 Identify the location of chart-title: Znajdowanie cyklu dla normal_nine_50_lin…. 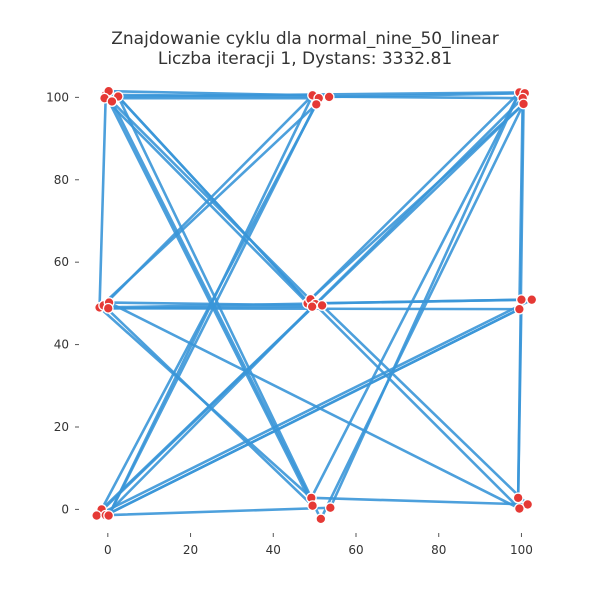
(304, 39).